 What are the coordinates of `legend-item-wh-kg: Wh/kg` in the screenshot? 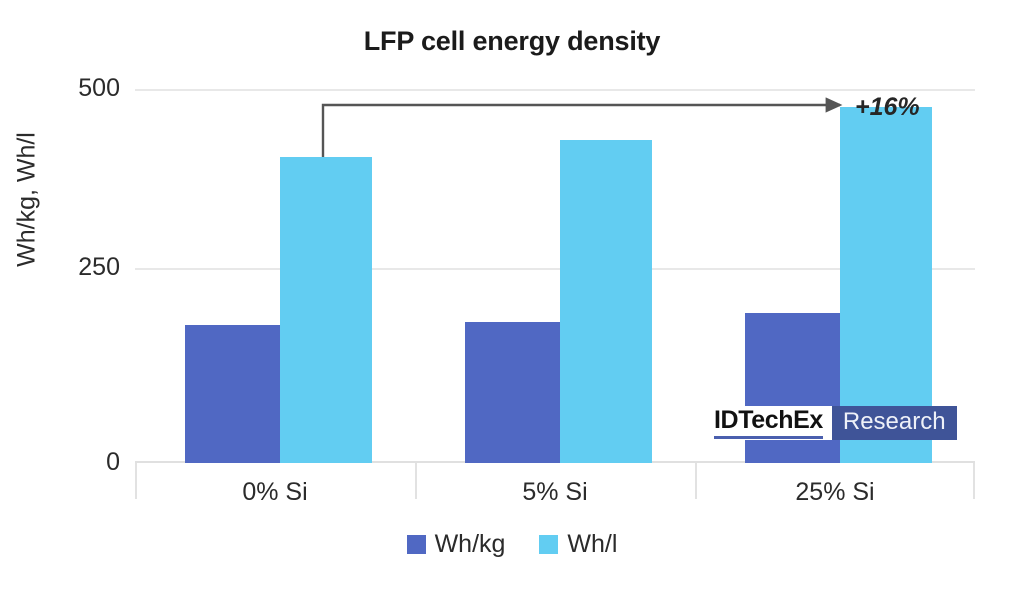 It's located at (456, 544).